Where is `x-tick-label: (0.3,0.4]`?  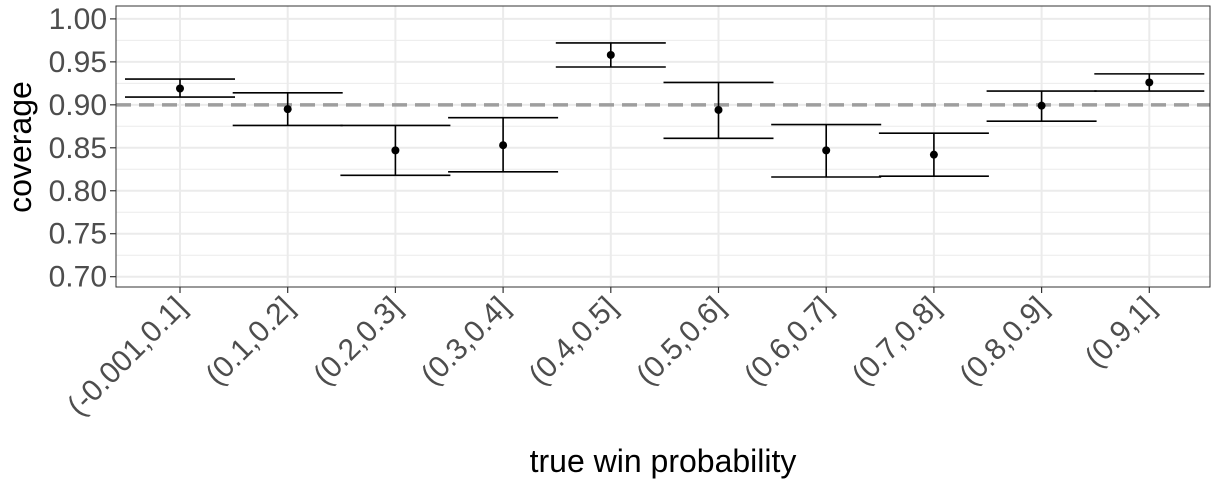
x-tick-label: (0.3,0.4] is located at coordinates (465, 341).